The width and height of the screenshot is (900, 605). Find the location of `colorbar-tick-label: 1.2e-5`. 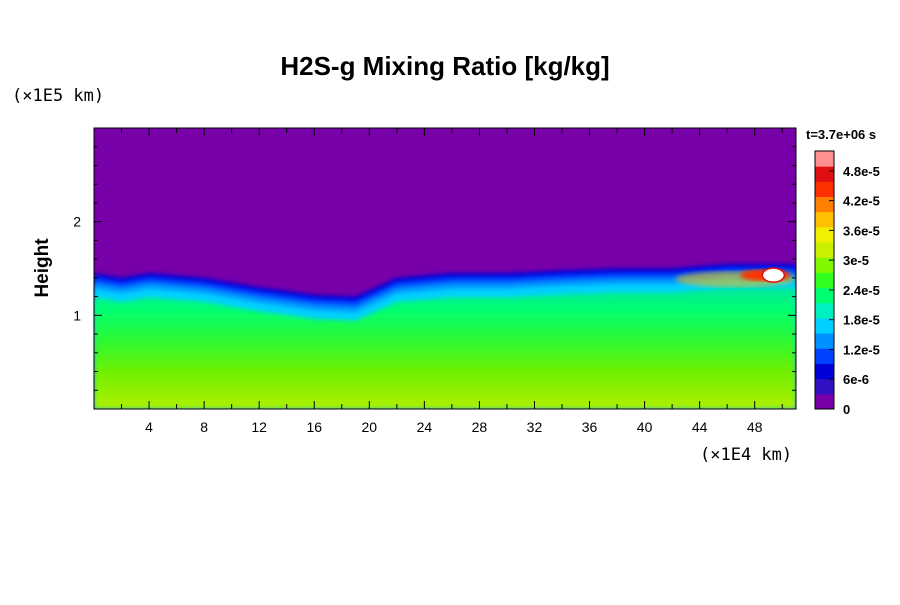

colorbar-tick-label: 1.2e-5 is located at coordinates (861, 349).